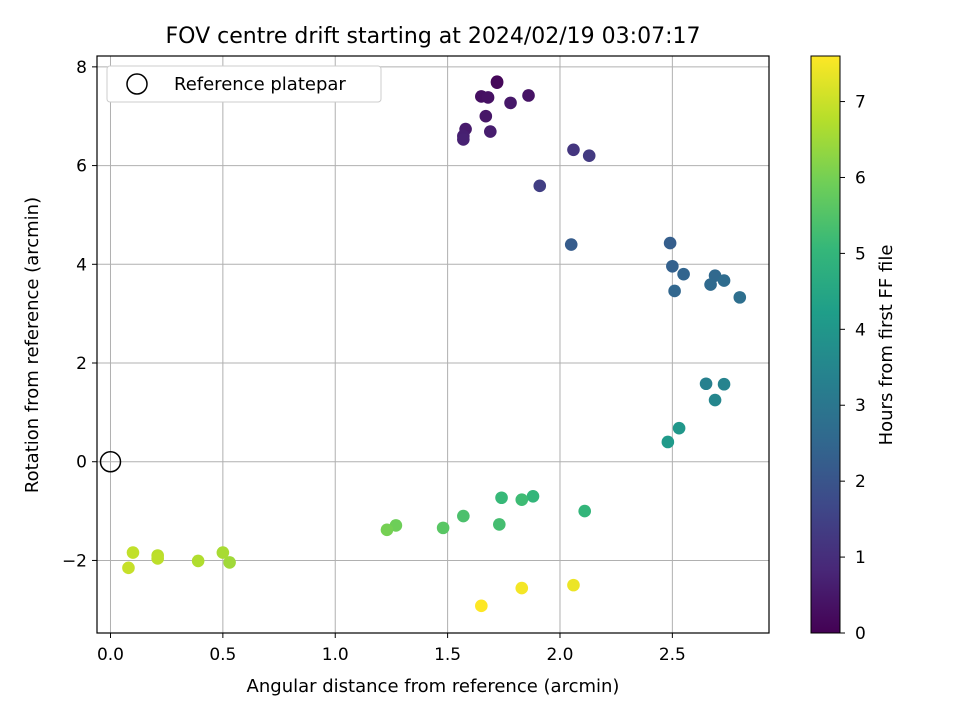 The height and width of the screenshot is (720, 960). Describe the element at coordinates (391, 649) in the screenshot. I see `x-axis-ticks: 0.0 0.5 1.0 1.5 2.0 2.5` at that location.